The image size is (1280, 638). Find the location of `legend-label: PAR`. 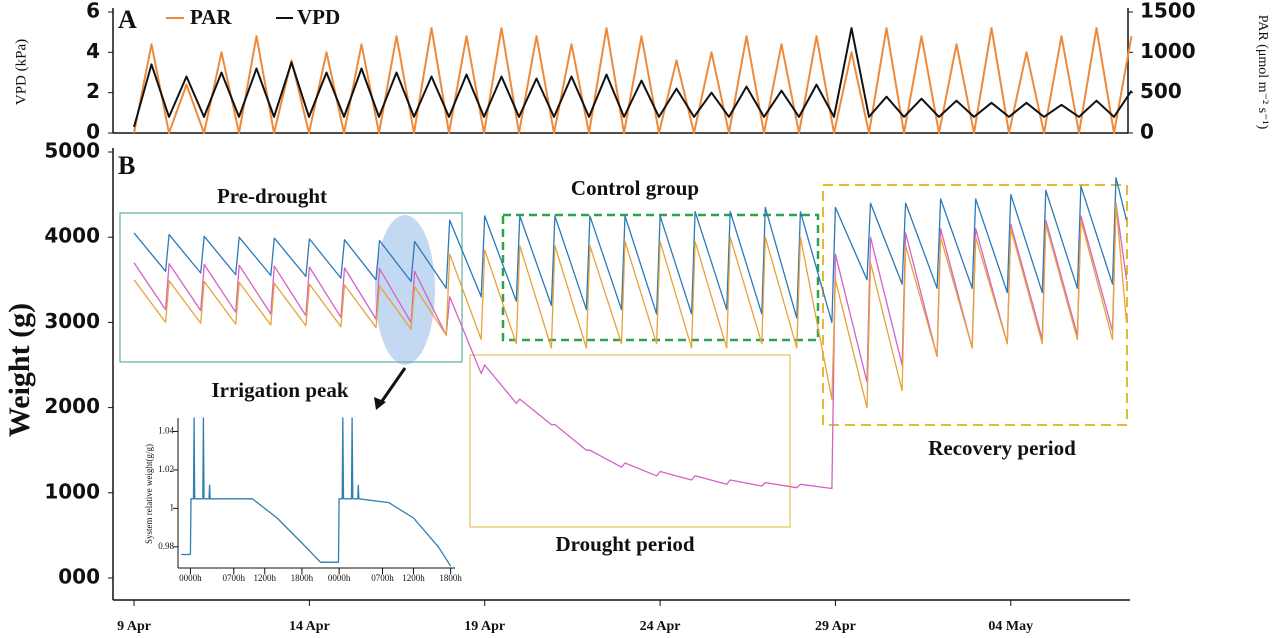

legend-label: PAR is located at coordinates (211, 17).